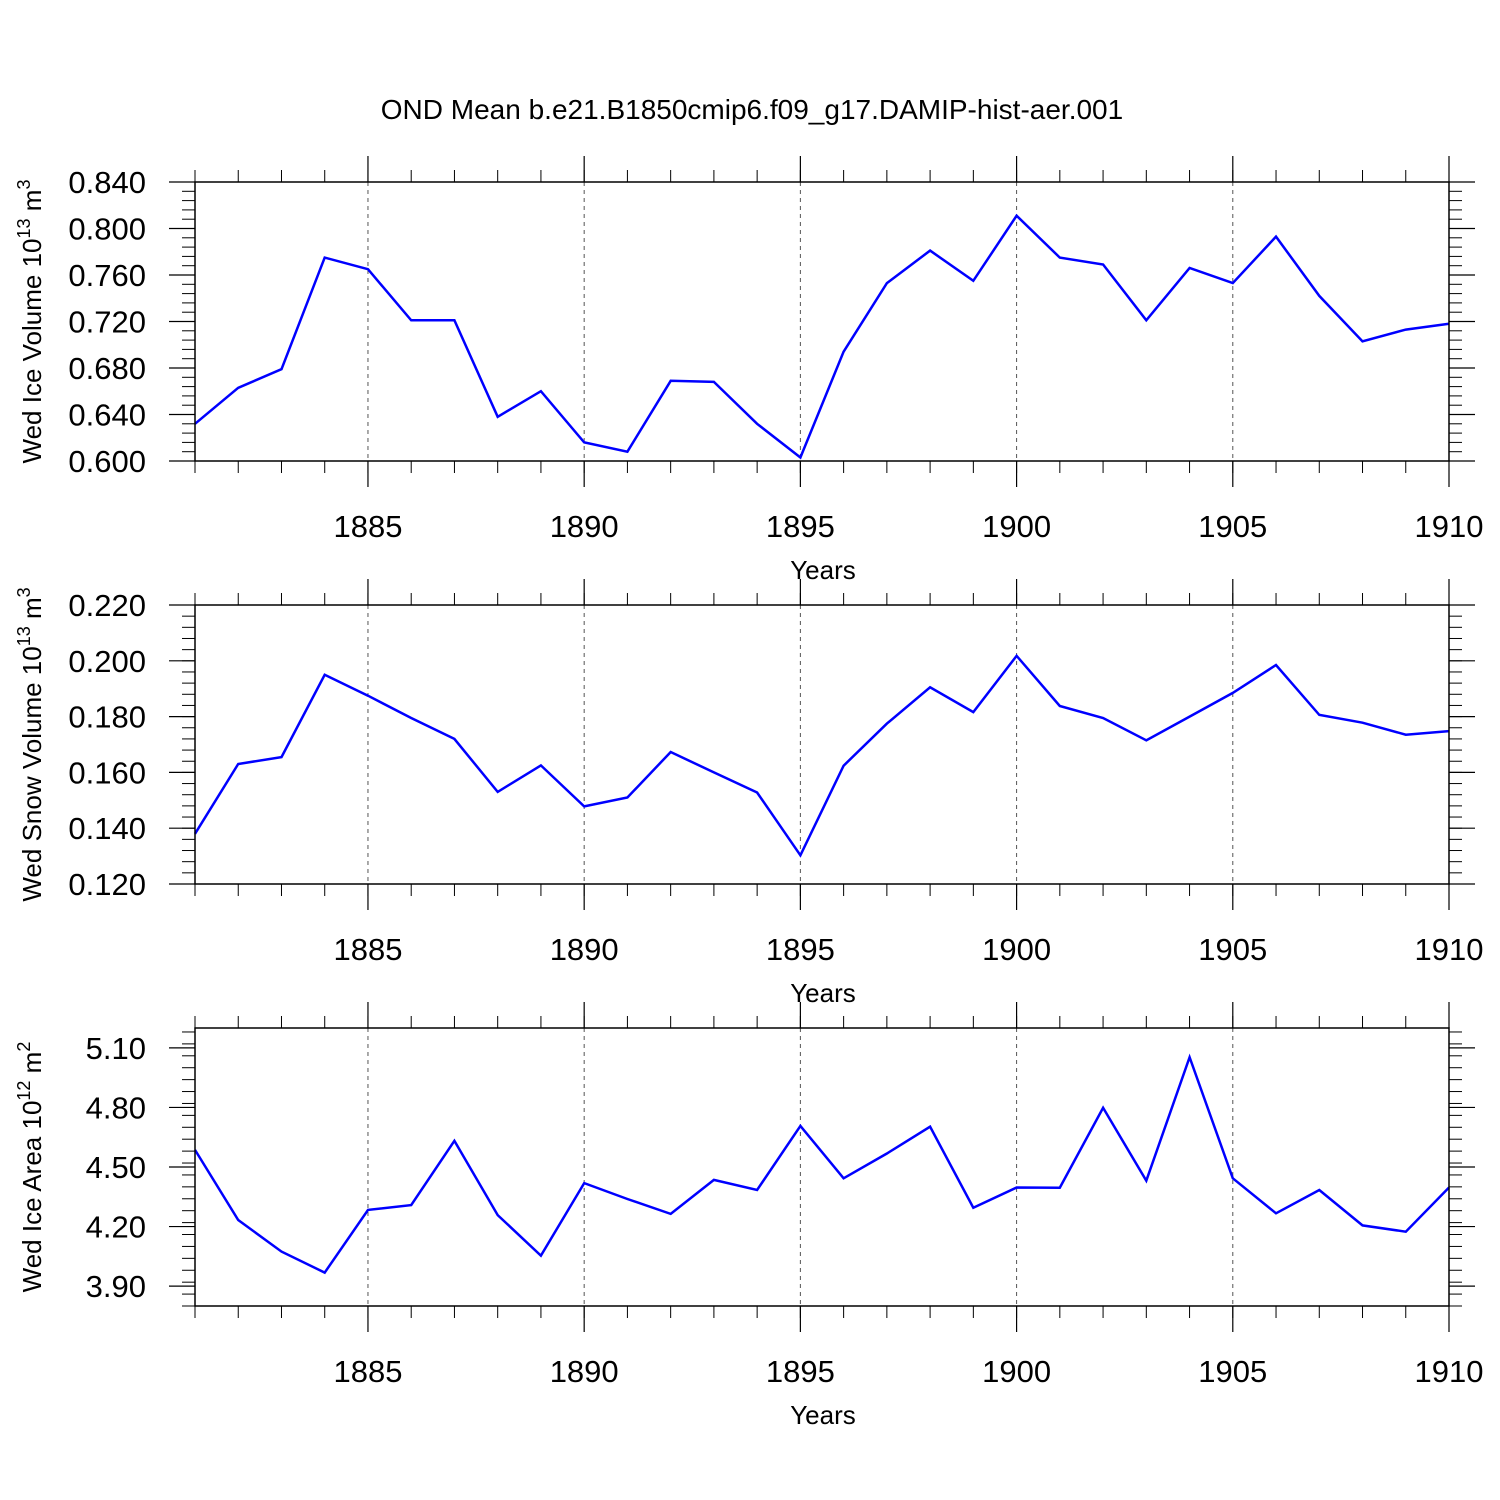  Describe the element at coordinates (107, 275) in the screenshot. I see `y-tick-label: 0.760` at that location.